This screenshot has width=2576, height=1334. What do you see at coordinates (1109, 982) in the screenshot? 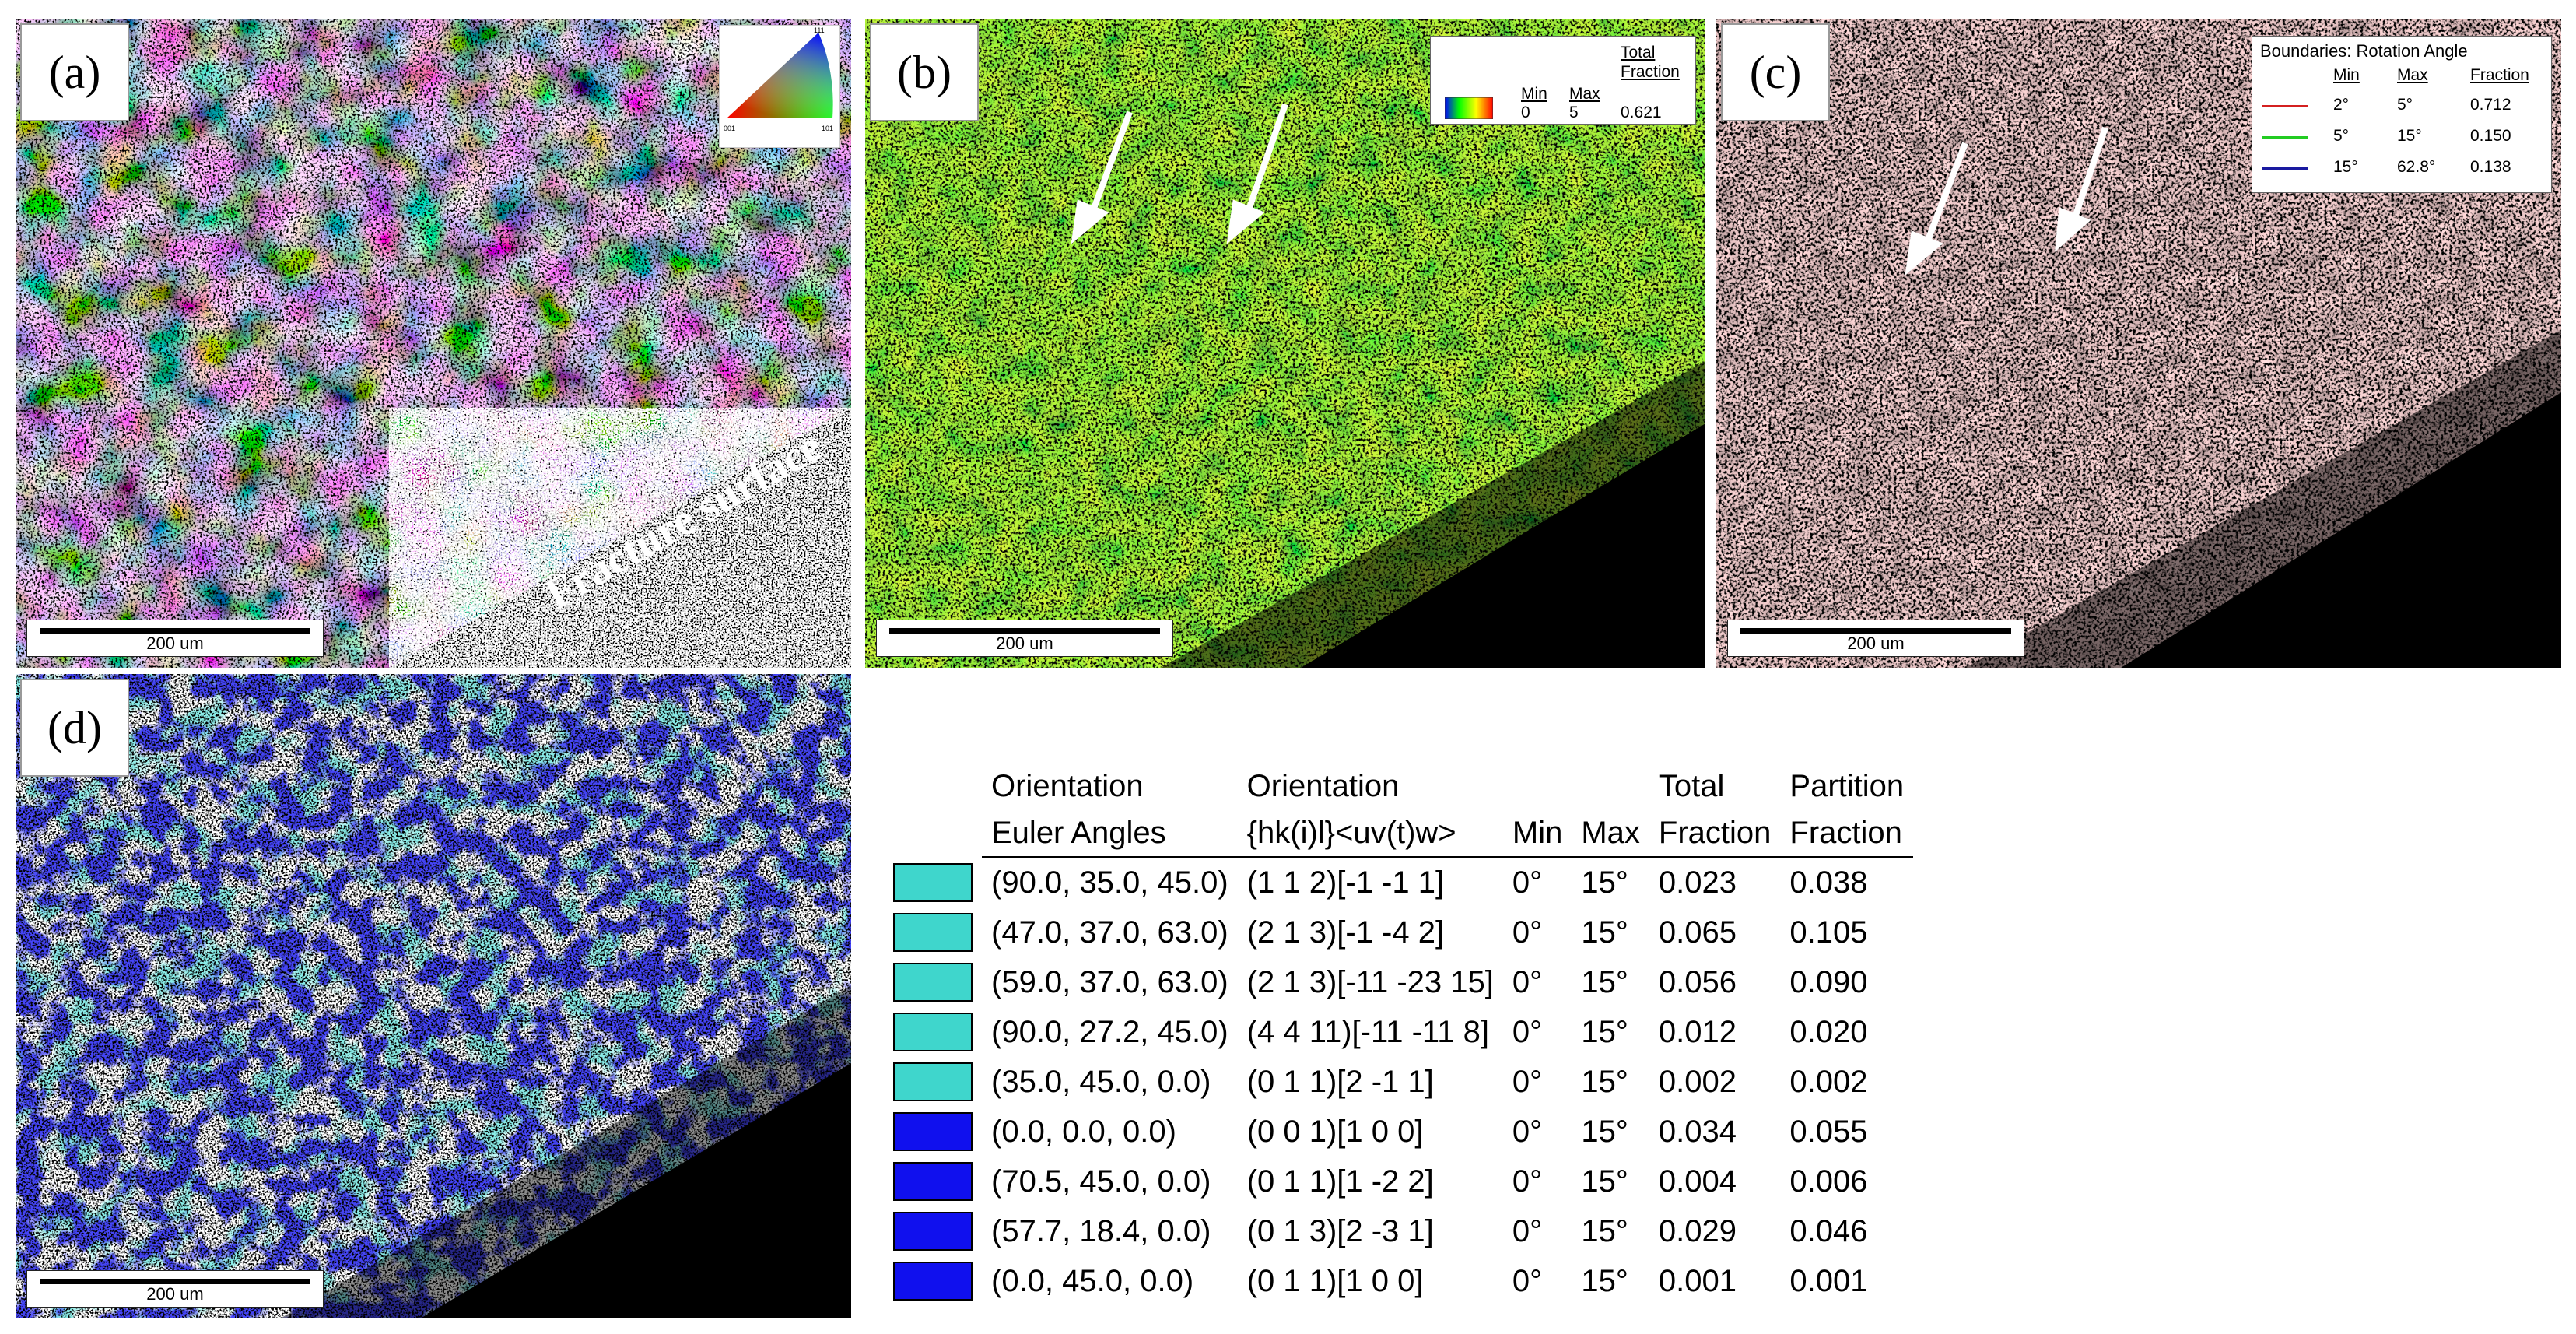
I see `euler-angles-cell: (59.0, 37.0, 63.0)` at bounding box center [1109, 982].